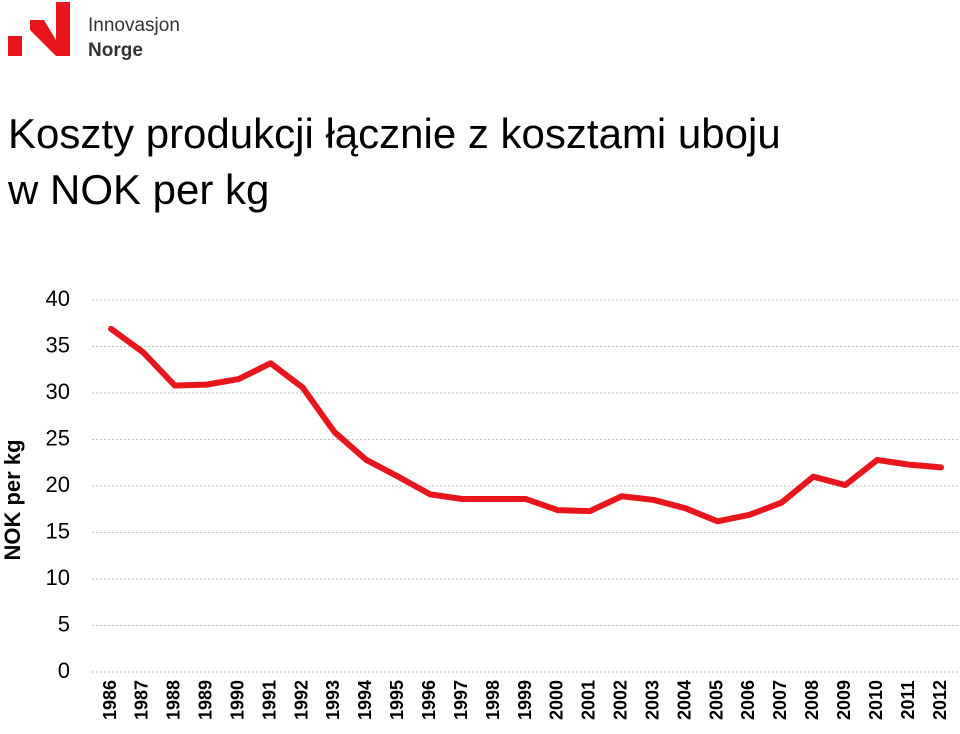 The height and width of the screenshot is (734, 960). What do you see at coordinates (12, 499) in the screenshot?
I see `y-axis-title: NOK per kg` at bounding box center [12, 499].